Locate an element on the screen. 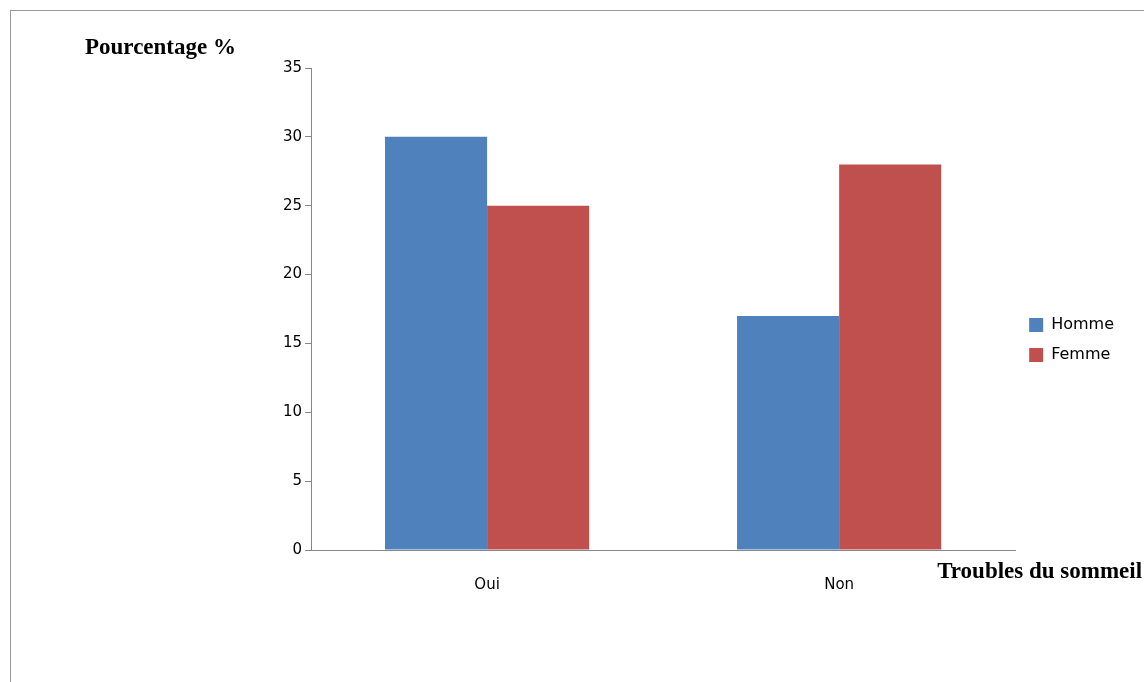 This screenshot has height=682, width=1144. y-tick-label: 20 is located at coordinates (292, 273).